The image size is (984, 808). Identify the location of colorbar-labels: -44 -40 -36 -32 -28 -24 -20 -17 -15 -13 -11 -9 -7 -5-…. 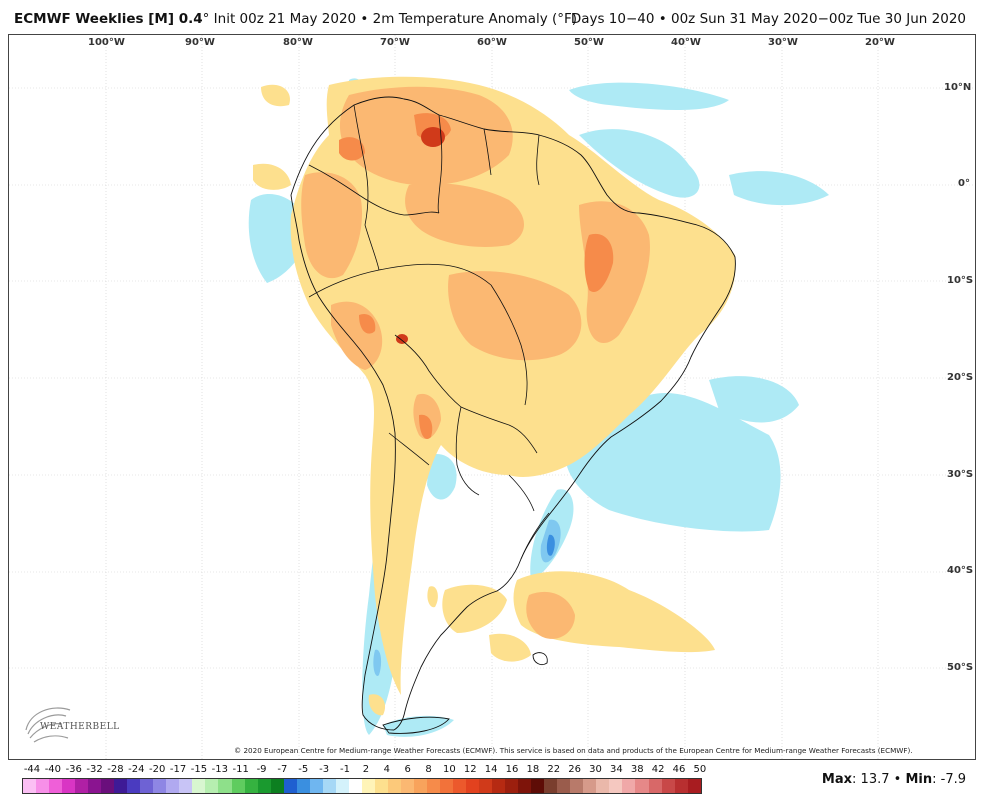
(372, 770).